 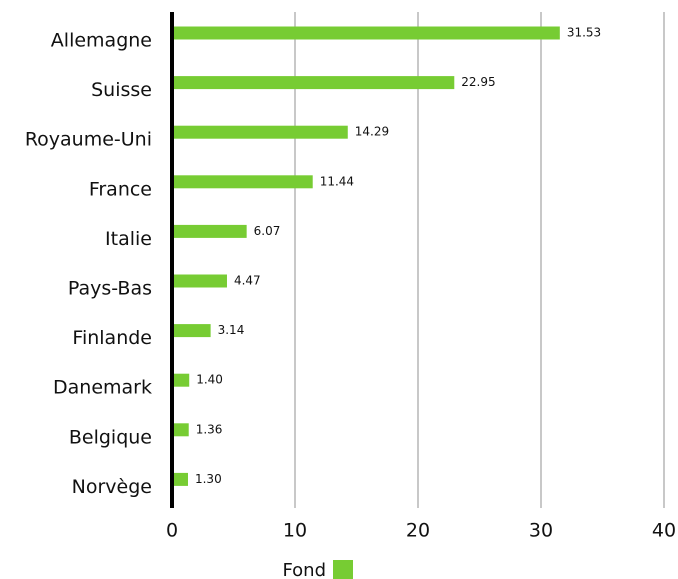 I want to click on data-label: 14.29, so click(x=372, y=132).